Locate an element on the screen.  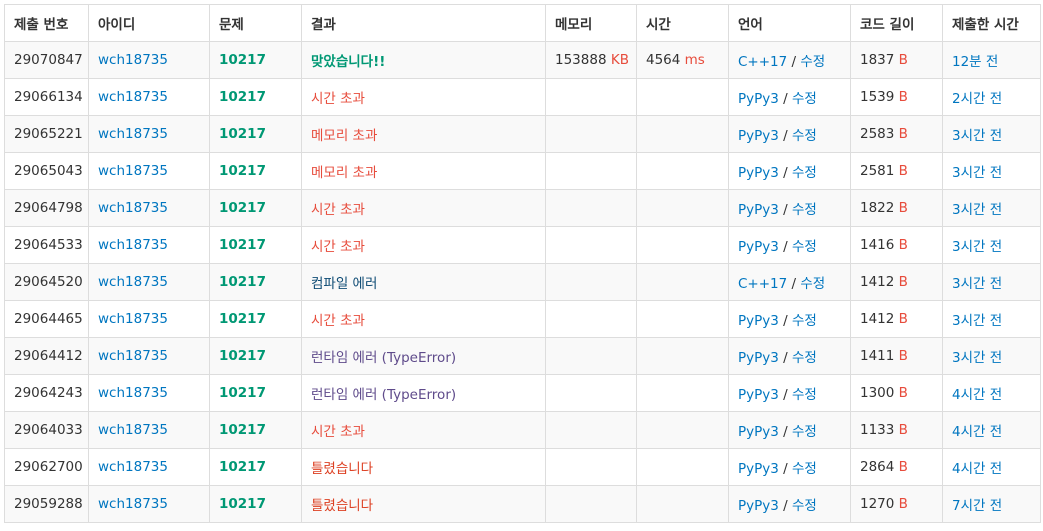
submitted-time-link: 7시간 전 is located at coordinates (977, 506).